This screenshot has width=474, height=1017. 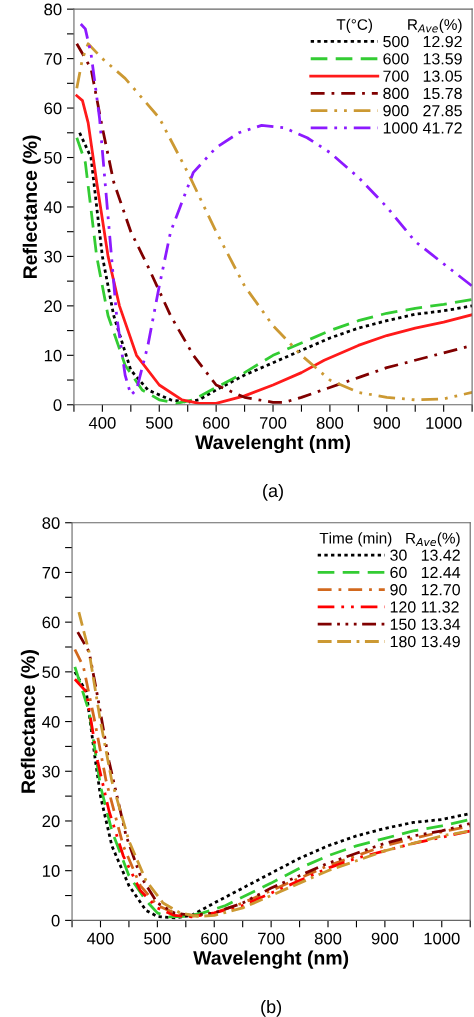 I want to click on legend-label: 150 13.34, so click(x=425, y=624).